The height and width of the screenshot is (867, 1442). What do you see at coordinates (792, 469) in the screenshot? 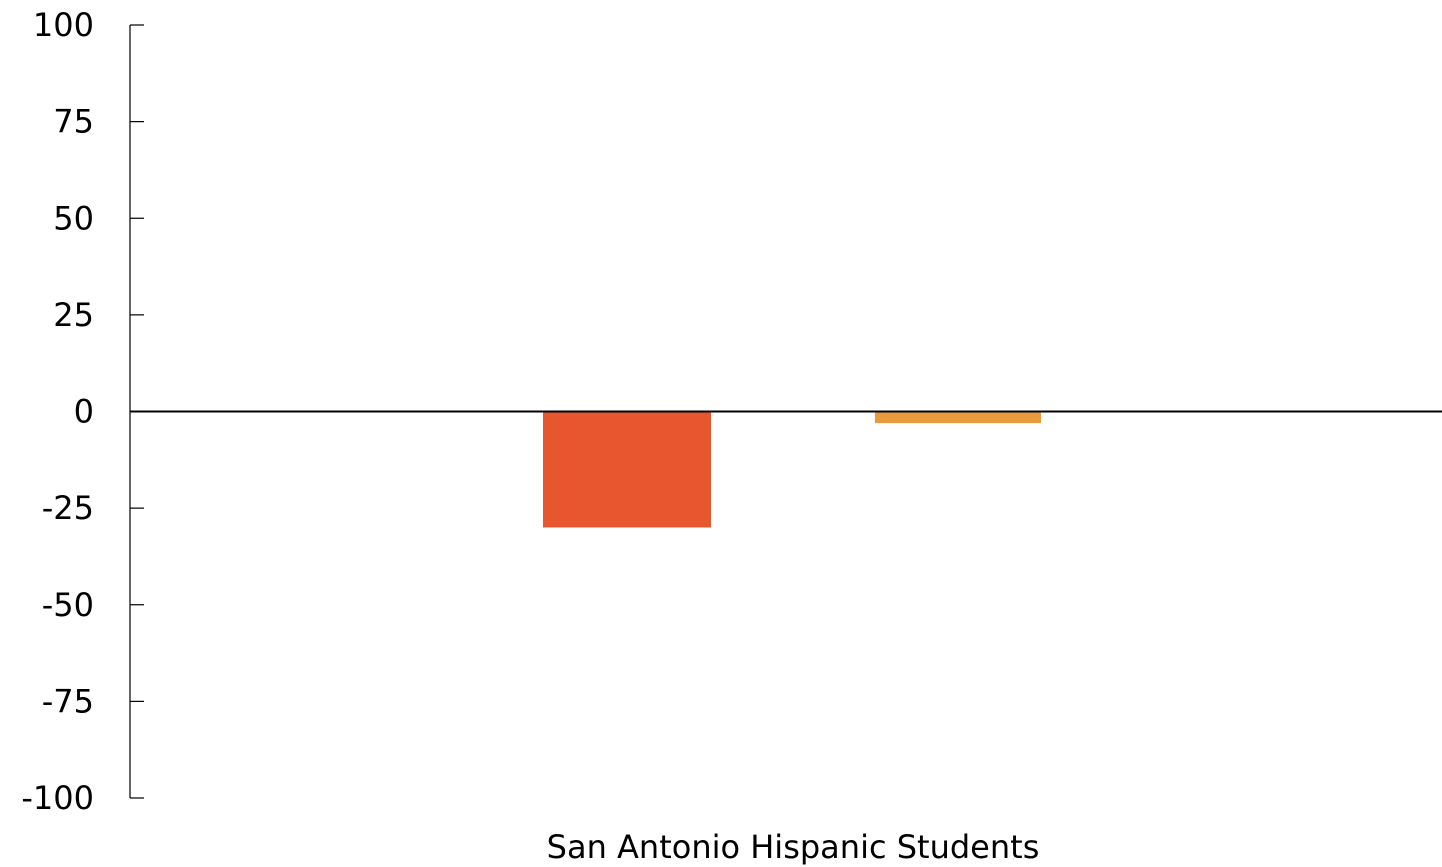
I see `bars-group` at bounding box center [792, 469].